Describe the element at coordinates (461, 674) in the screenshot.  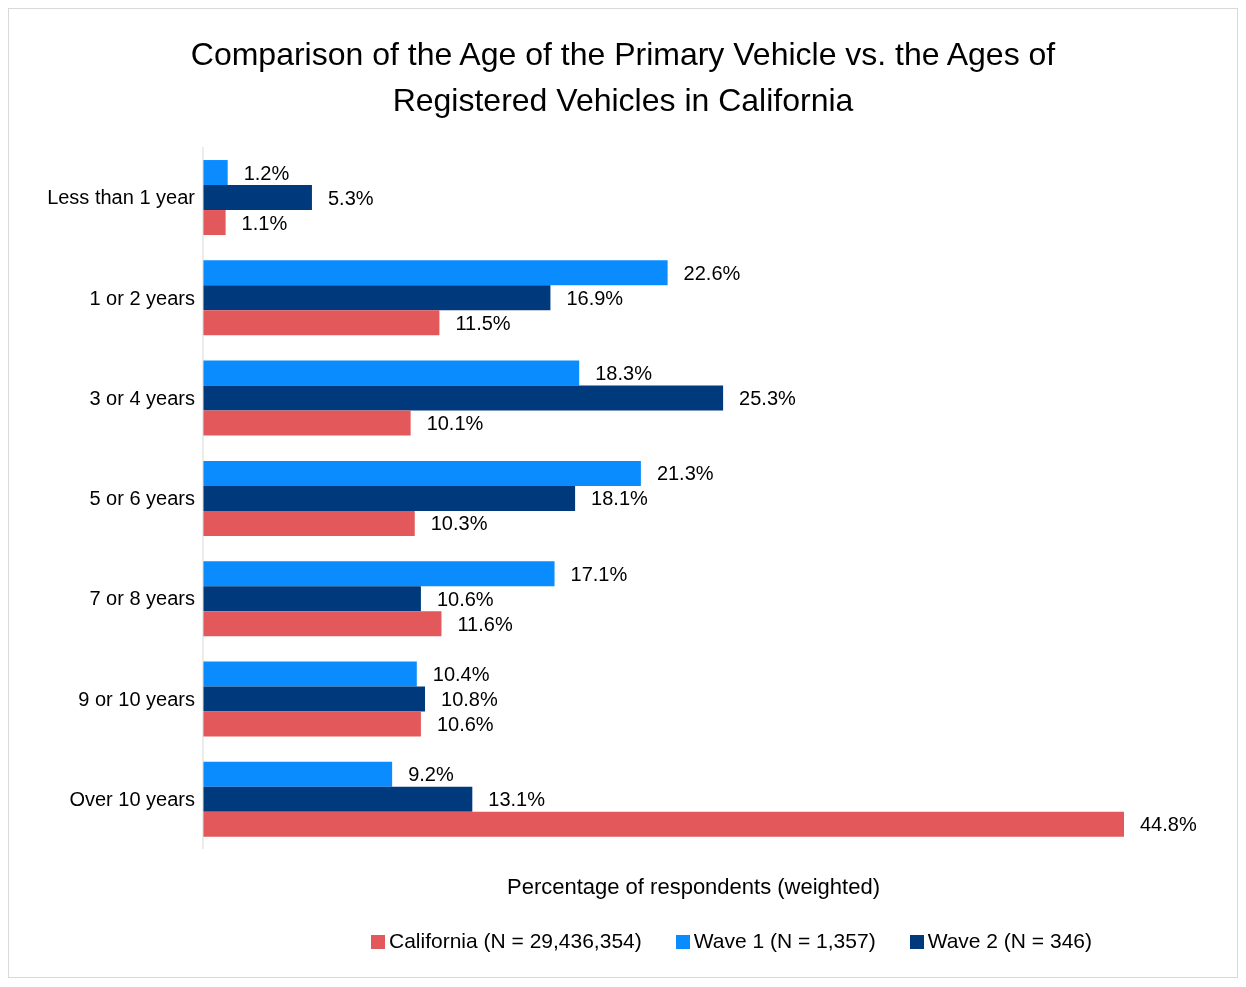
I see `data-label: 10.4%` at that location.